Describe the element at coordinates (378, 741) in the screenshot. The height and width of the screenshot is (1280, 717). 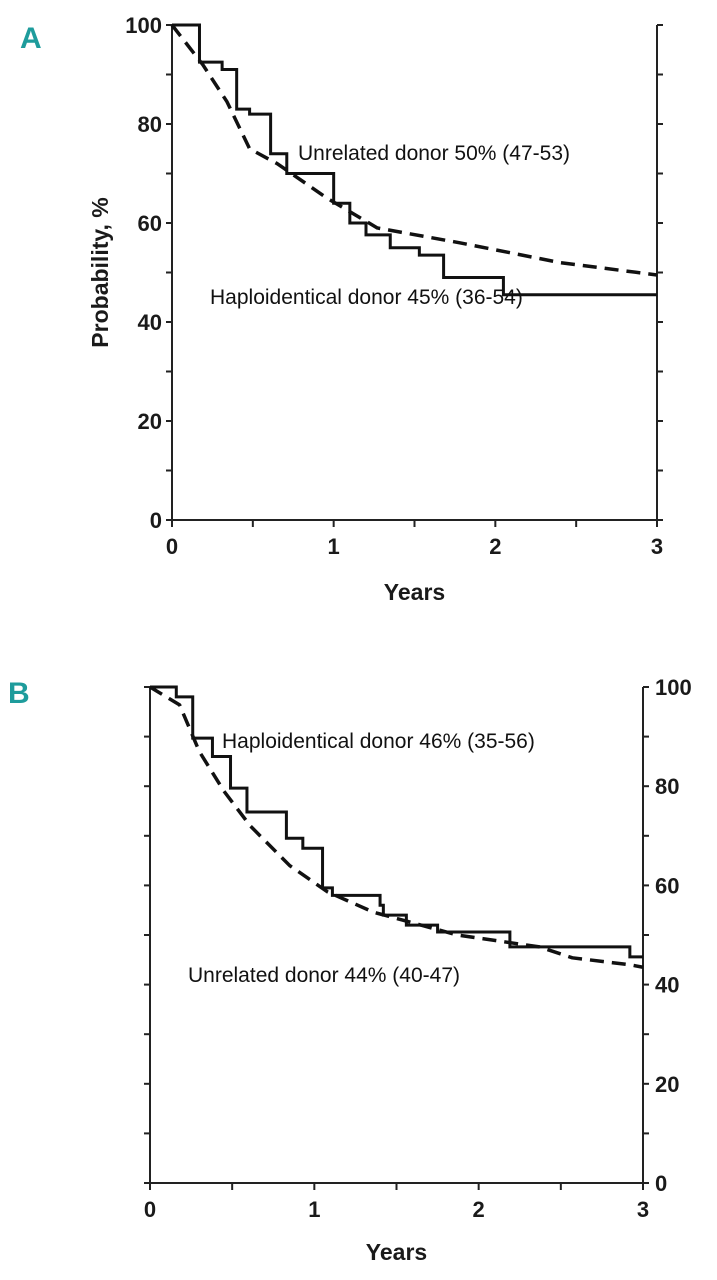
I see `panel-b-annotation-haploidentical: Haploidentical donor 46% (35-56)` at that location.